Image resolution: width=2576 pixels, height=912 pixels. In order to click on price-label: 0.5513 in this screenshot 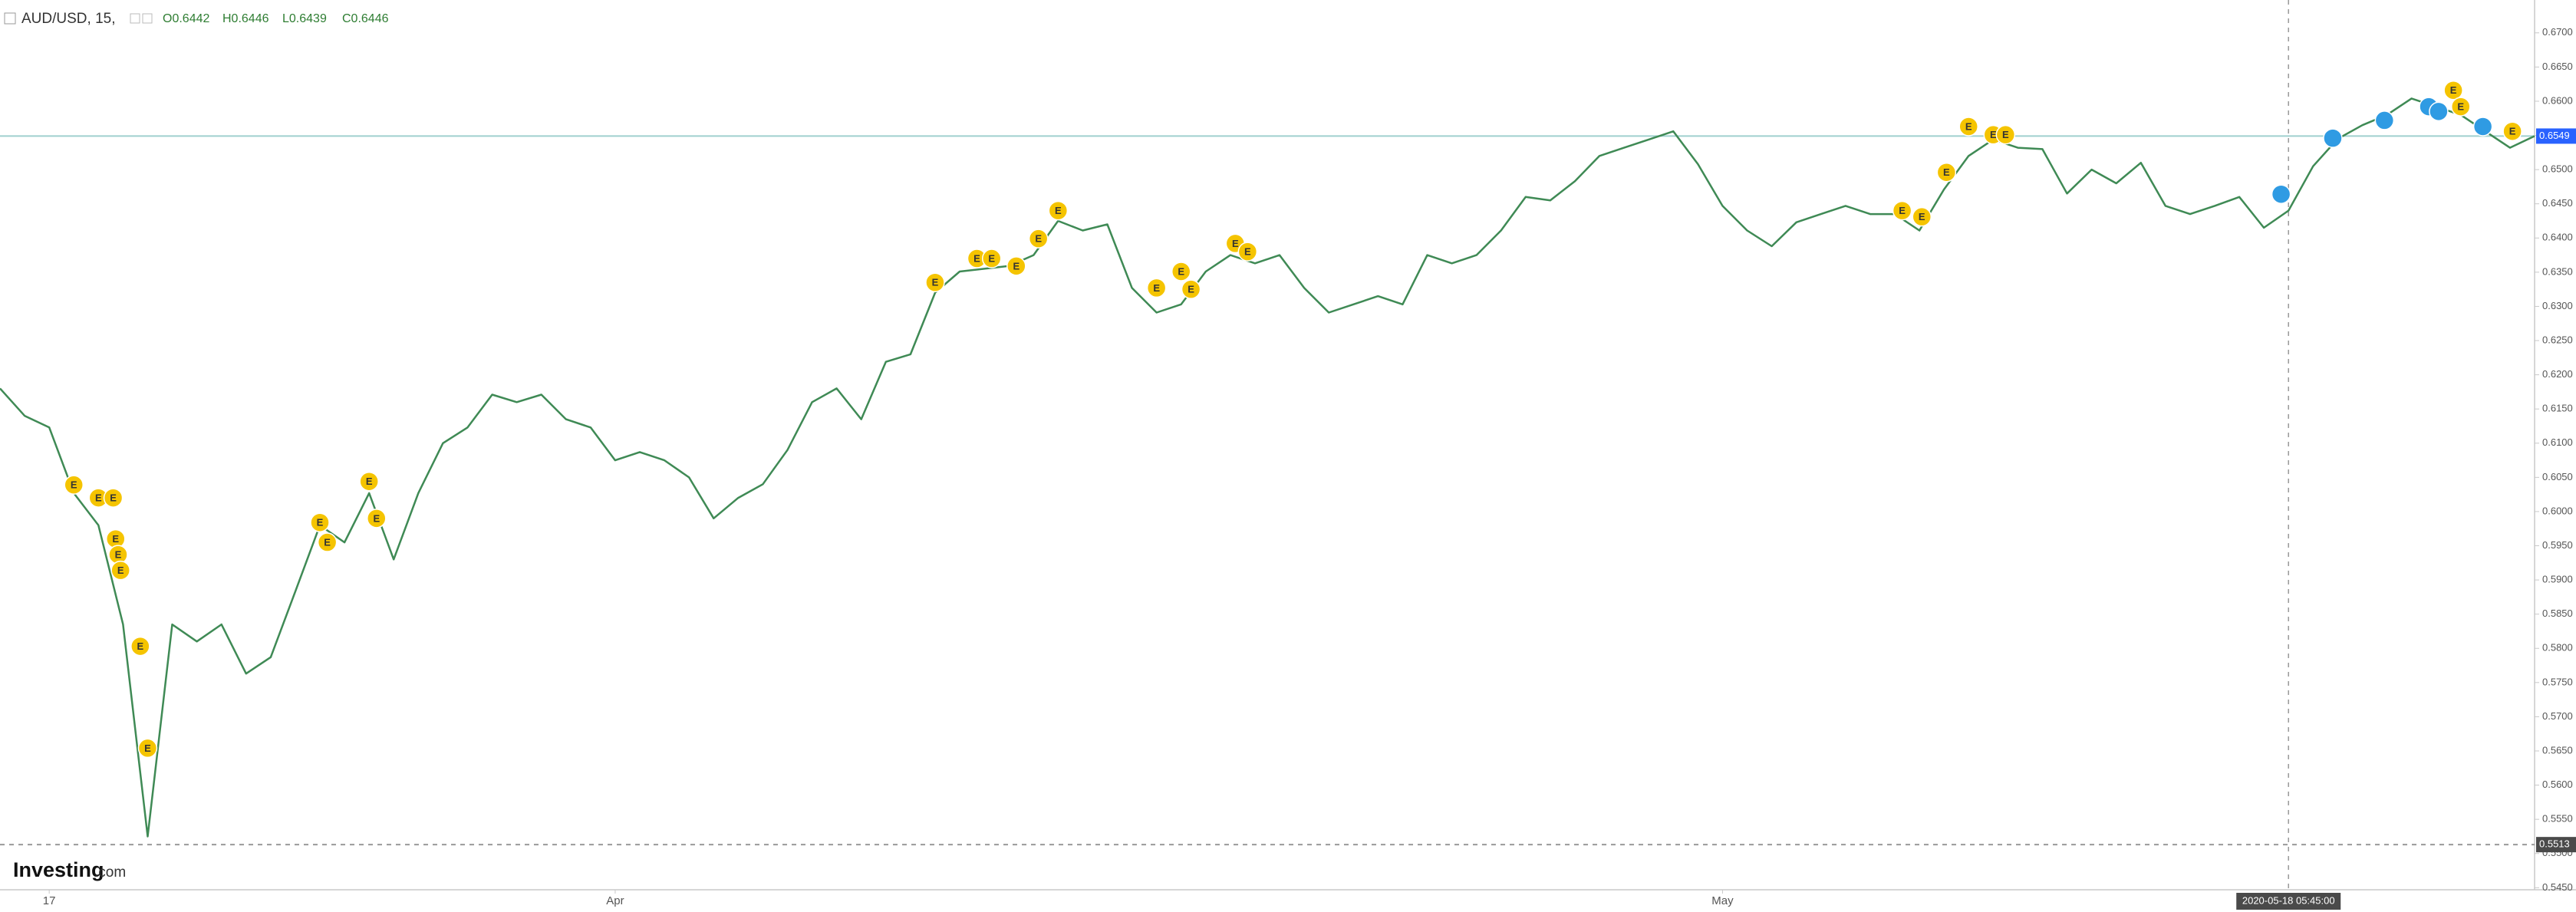, I will do `click(2554, 844)`.